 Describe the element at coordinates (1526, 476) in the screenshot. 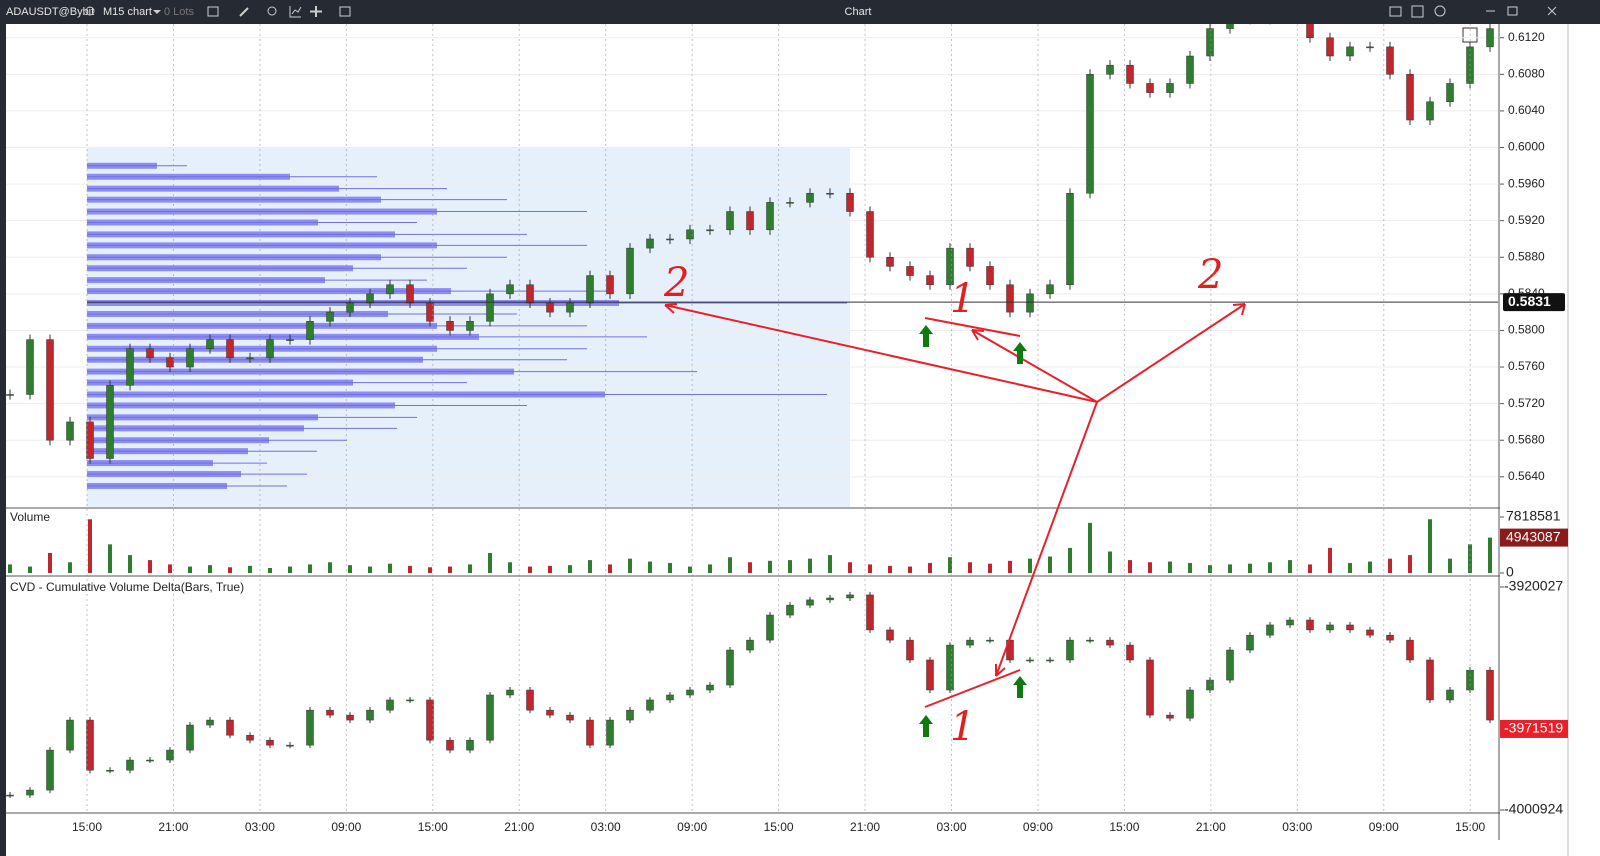

I see `price-tick-label: 0.5640` at that location.